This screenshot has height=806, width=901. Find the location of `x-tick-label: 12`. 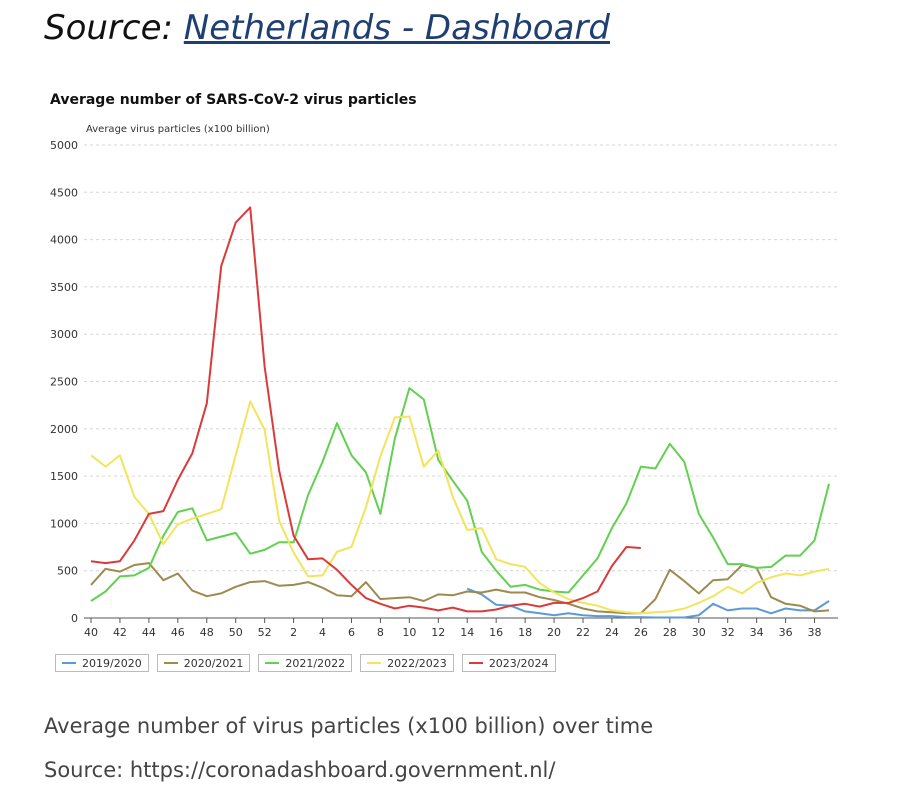

x-tick-label: 12 is located at coordinates (438, 632).